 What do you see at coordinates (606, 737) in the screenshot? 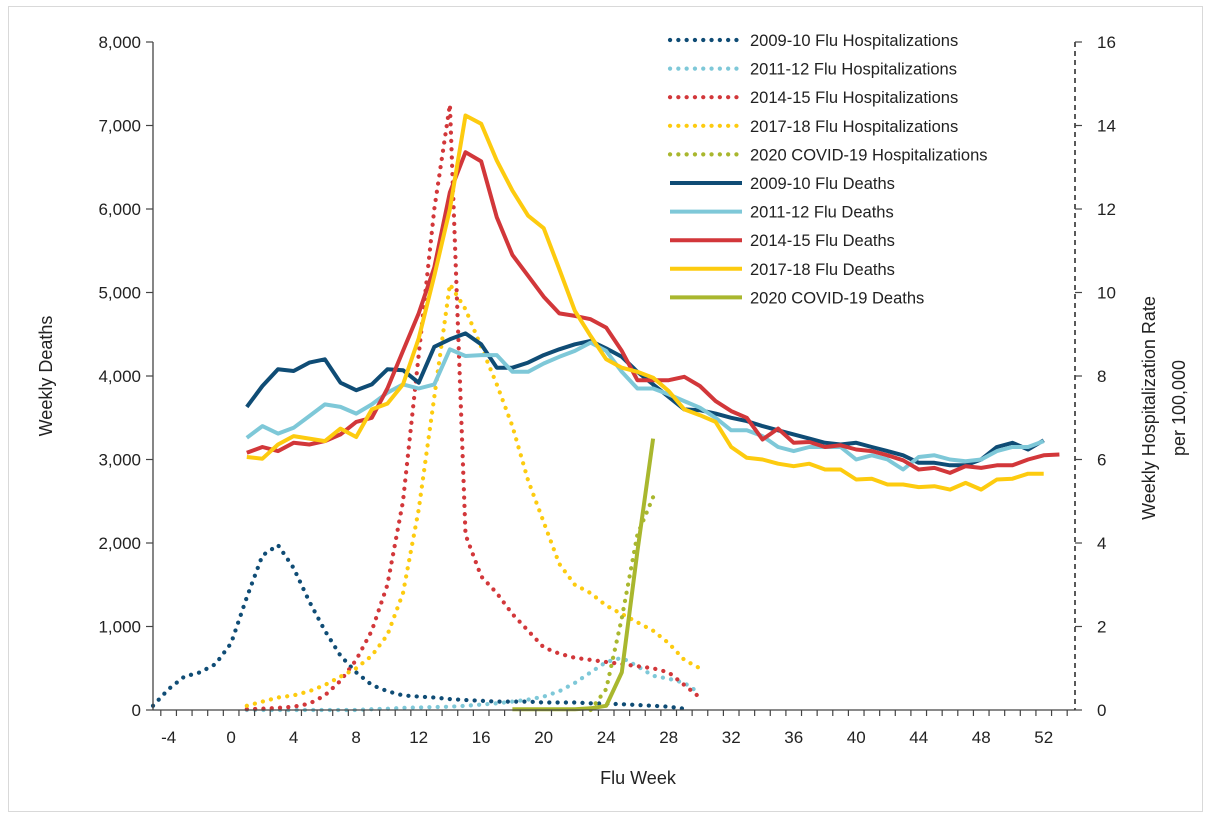
I see `x-tick-label: 24` at bounding box center [606, 737].